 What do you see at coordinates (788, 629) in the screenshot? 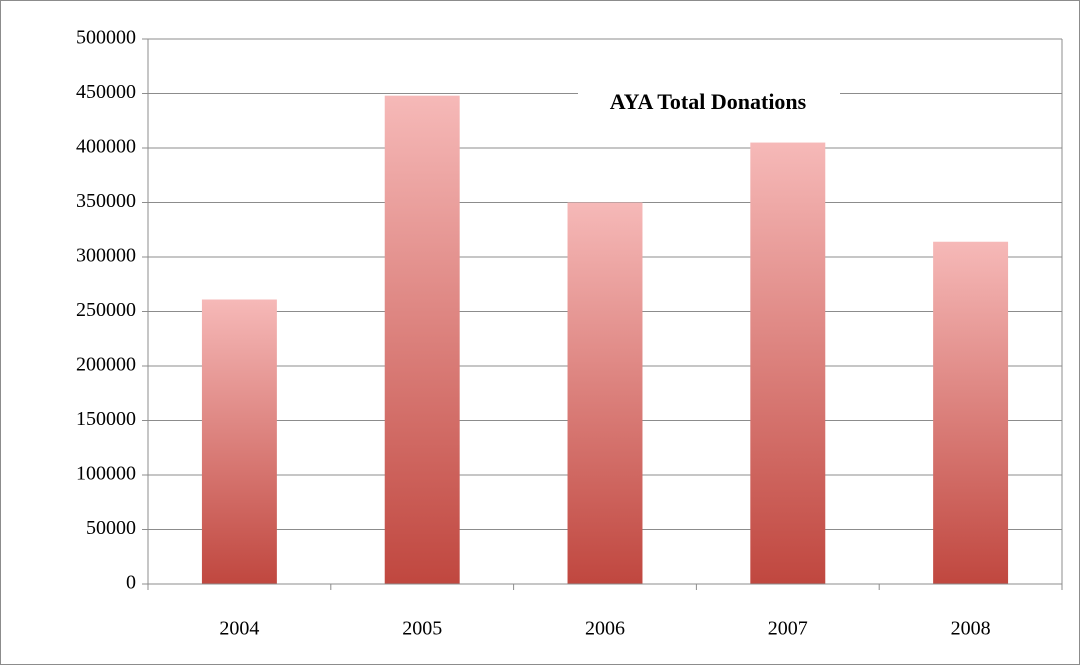
I see `x-tick-label: 2007` at bounding box center [788, 629].